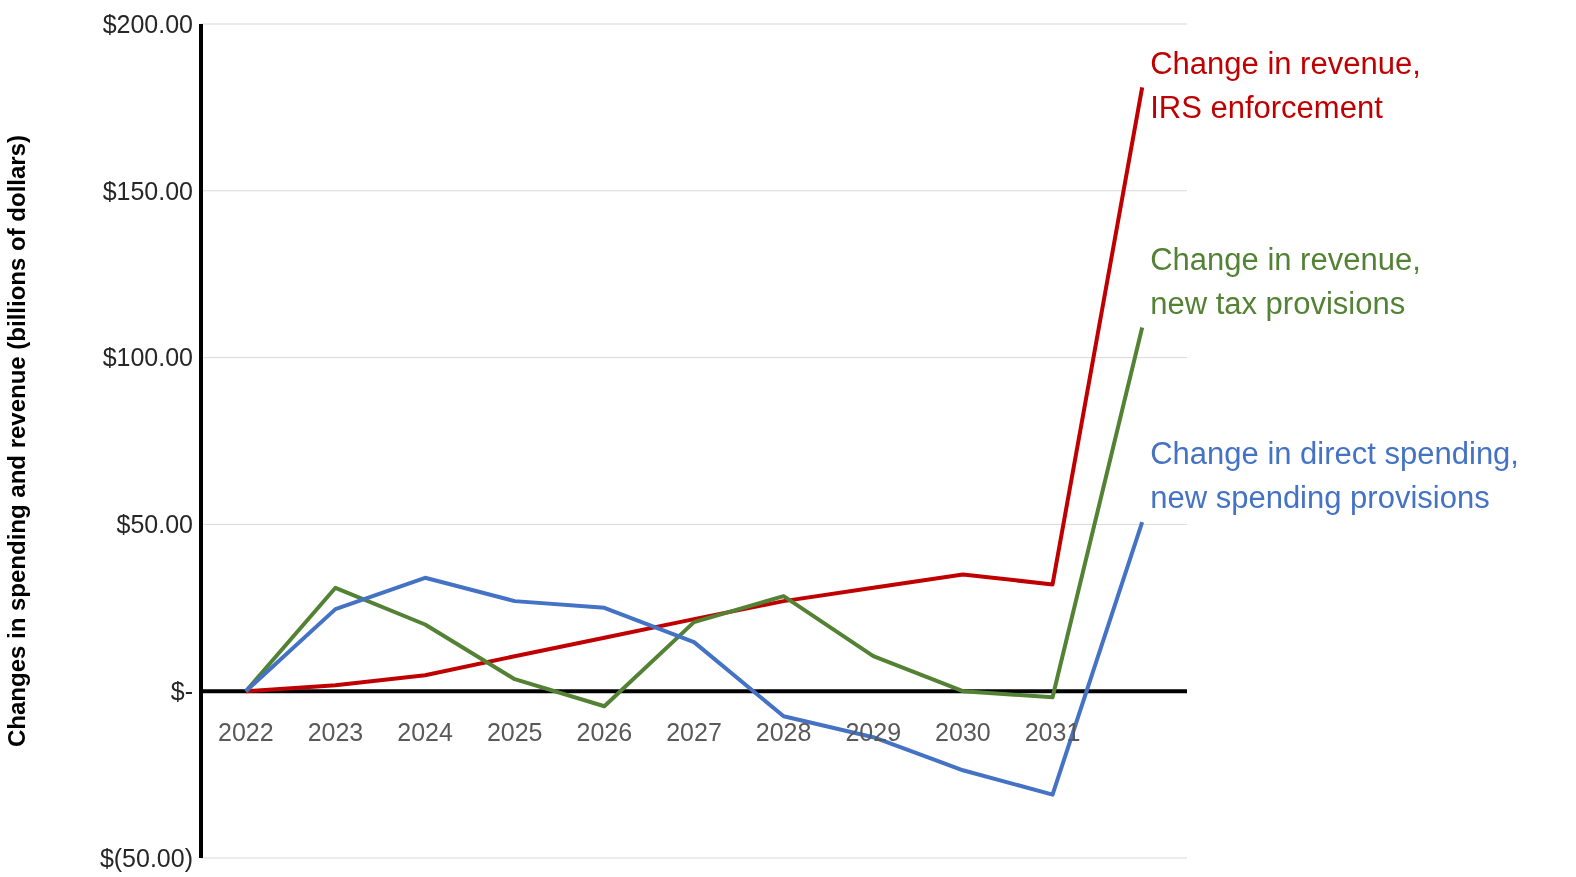 This screenshot has height=877, width=1576. What do you see at coordinates (1285, 85) in the screenshot?
I see `series-label: Change in revenue, IRS enforcement` at bounding box center [1285, 85].